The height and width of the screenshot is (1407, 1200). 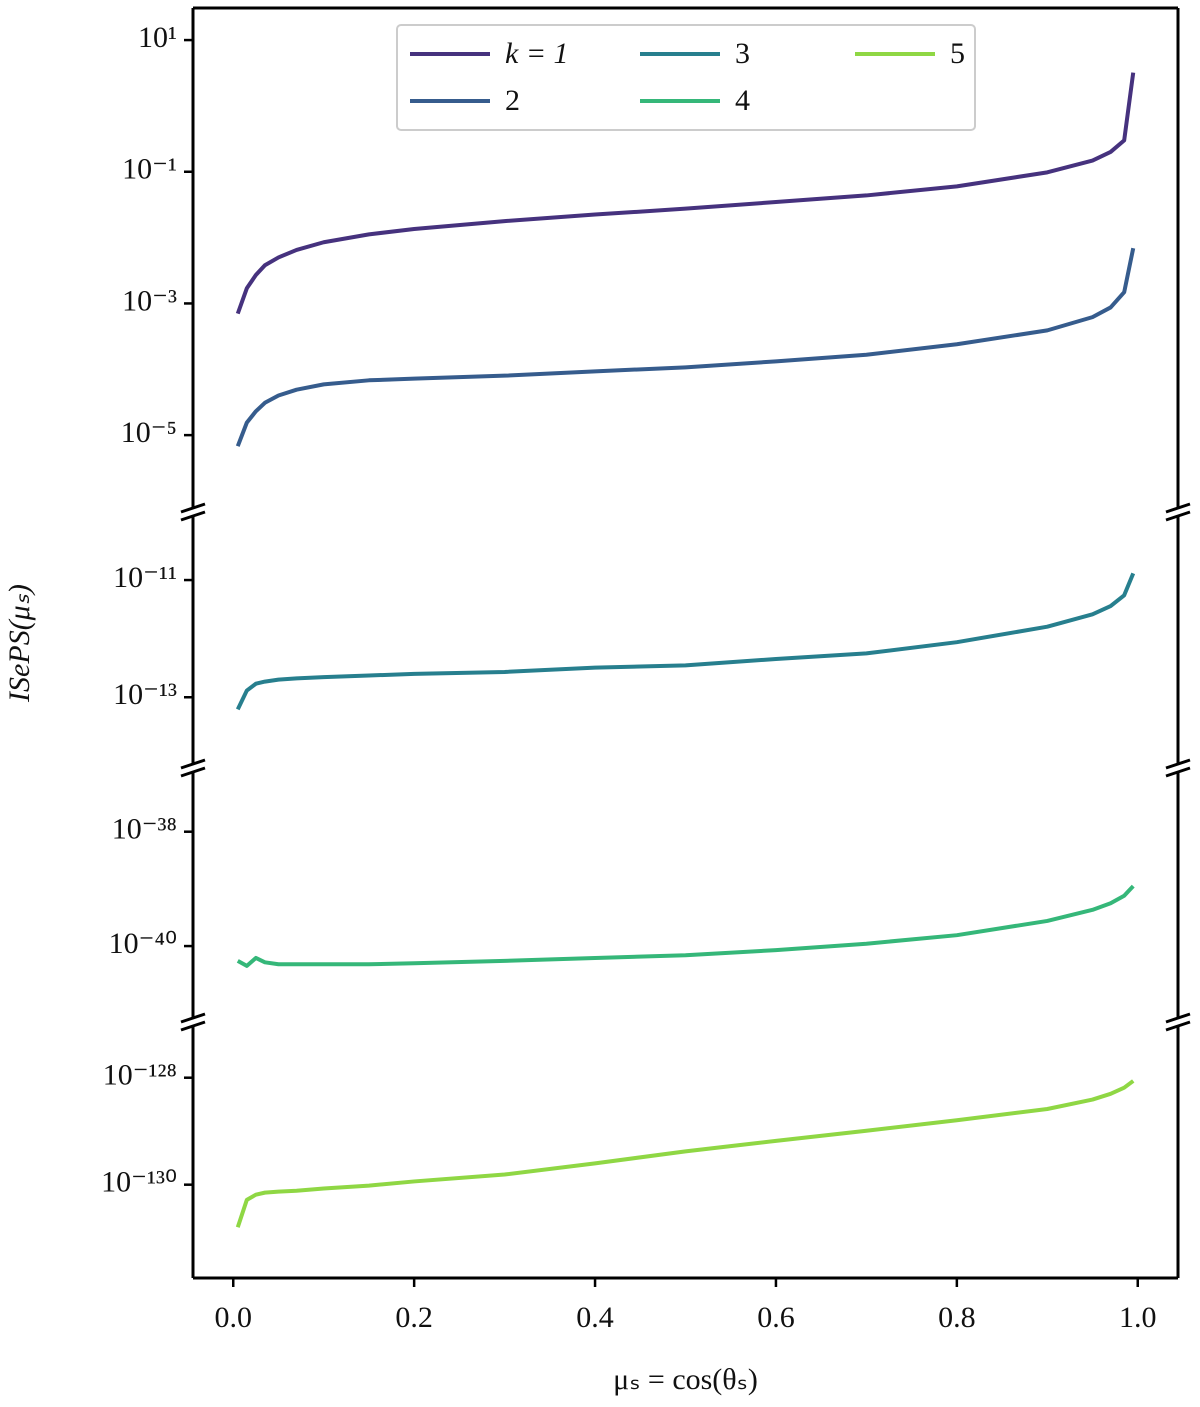 I want to click on x-tick-label: 0.6, so click(x=776, y=1317).